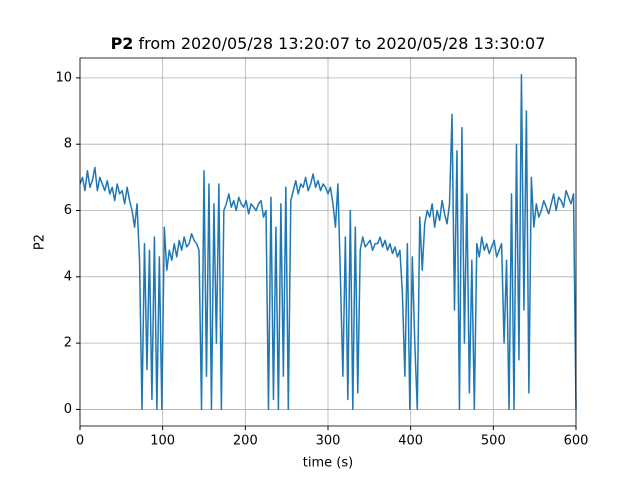  Describe the element at coordinates (162, 441) in the screenshot. I see `x-tick-label: 100` at that location.